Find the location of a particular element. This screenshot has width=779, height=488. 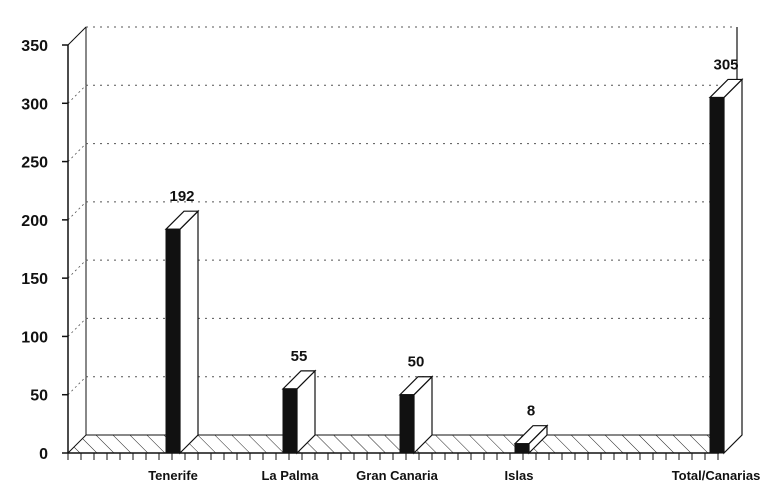

bar-tenerife is located at coordinates (182, 332).